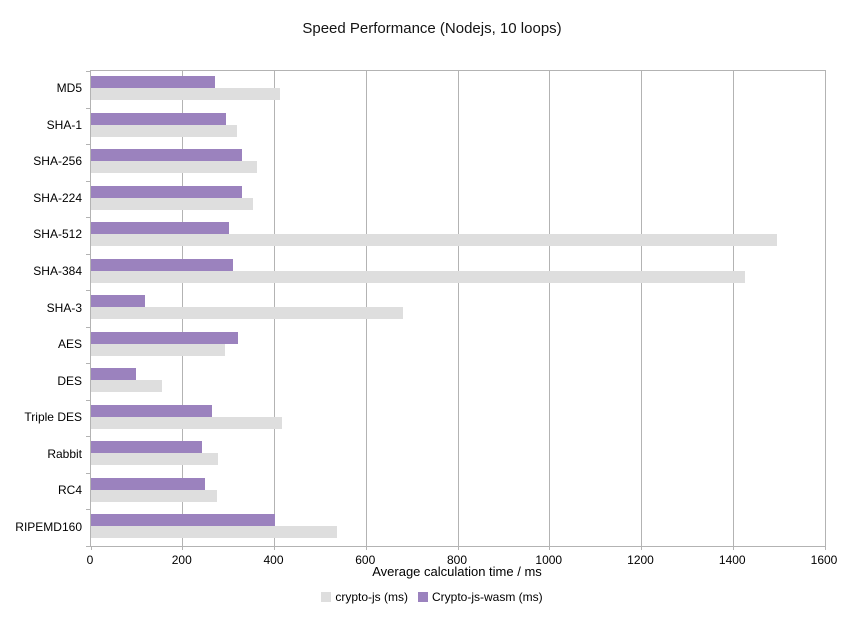  Describe the element at coordinates (57, 197) in the screenshot. I see `category-label-sha-224: SHA-224` at that location.